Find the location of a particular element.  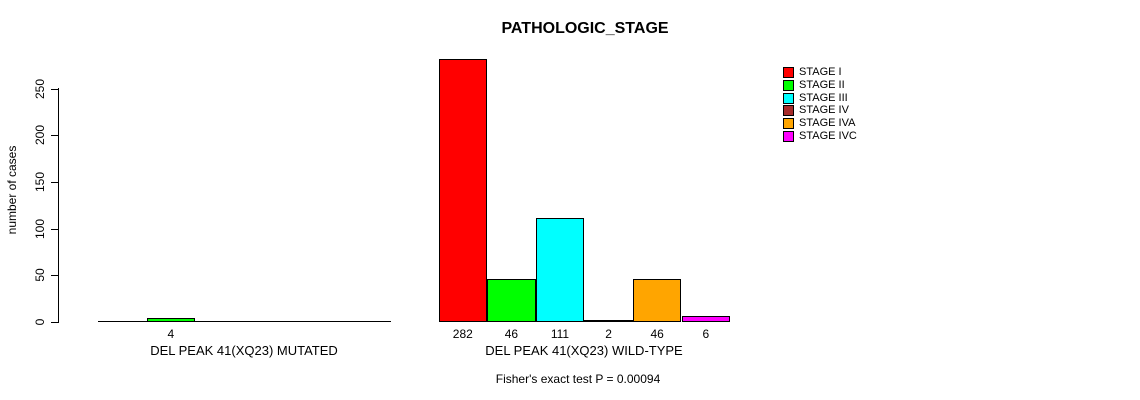

legend-label: STAGE IVC is located at coordinates (828, 135).